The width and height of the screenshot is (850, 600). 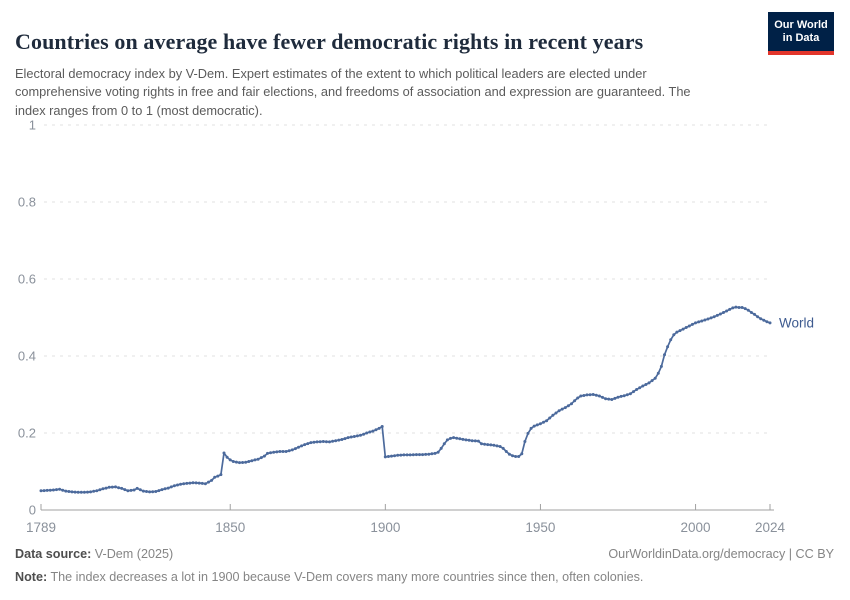 I want to click on y-axis-tick-label: 0, so click(x=32, y=510).